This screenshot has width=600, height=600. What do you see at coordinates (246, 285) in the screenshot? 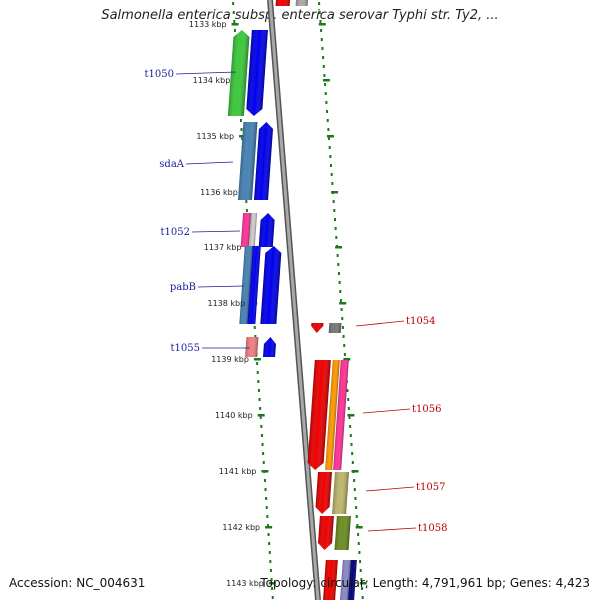
I see `gene-pabB-steel` at bounding box center [246, 285].